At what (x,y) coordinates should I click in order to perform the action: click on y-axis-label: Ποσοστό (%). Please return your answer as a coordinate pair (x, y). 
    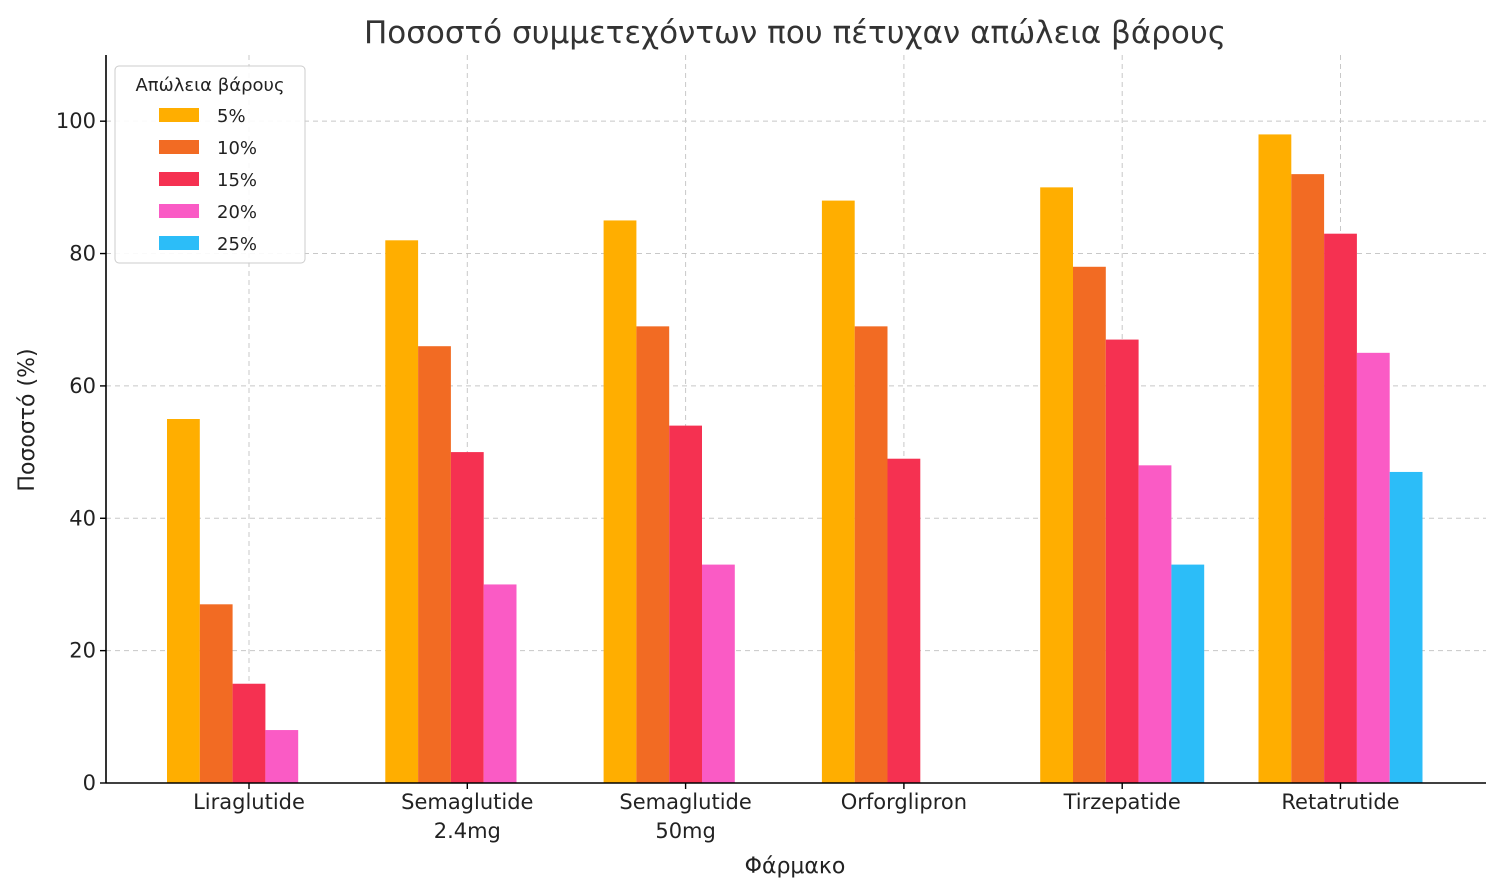
    Looking at the image, I should click on (27, 419).